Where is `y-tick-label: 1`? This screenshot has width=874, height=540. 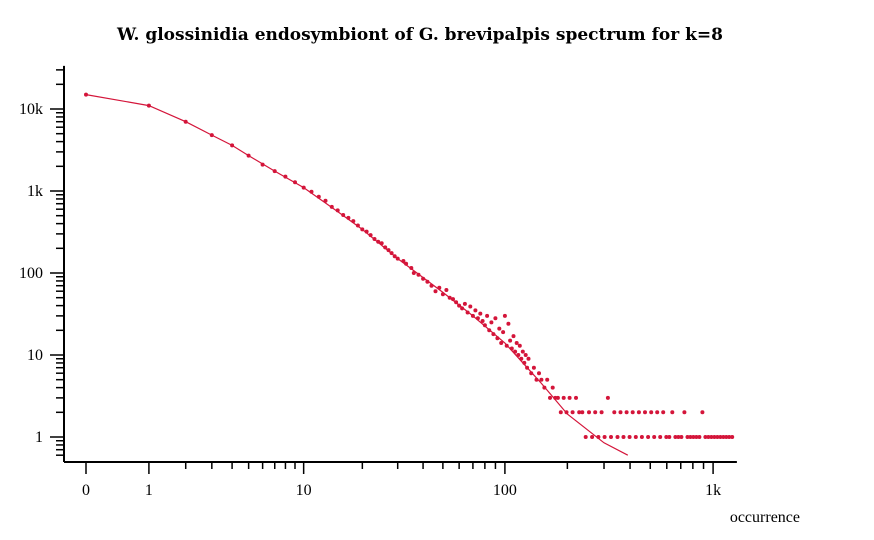
y-tick-label: 1 is located at coordinates (39, 437).